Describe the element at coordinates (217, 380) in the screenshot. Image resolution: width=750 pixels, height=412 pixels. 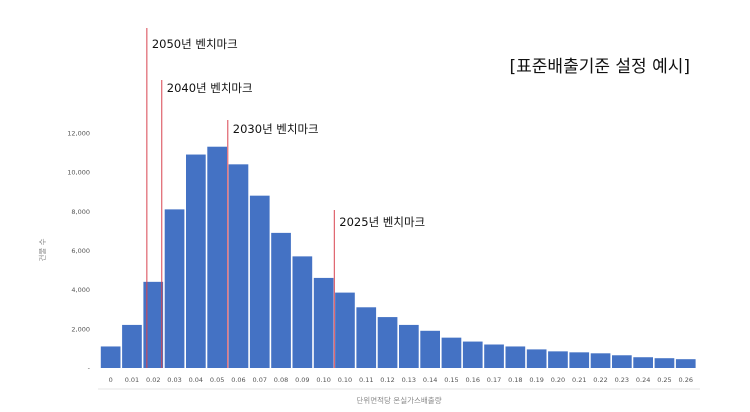
I see `x-tick-label: 0.05` at that location.